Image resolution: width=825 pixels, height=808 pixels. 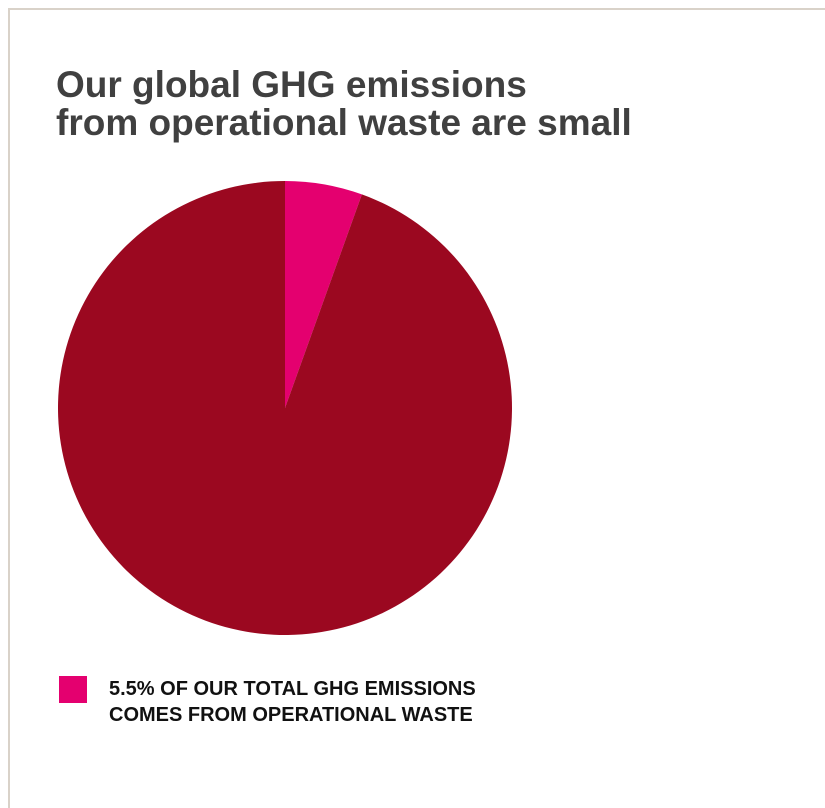 I want to click on chart-title-line-2: from operational waste are small, so click(x=344, y=122).